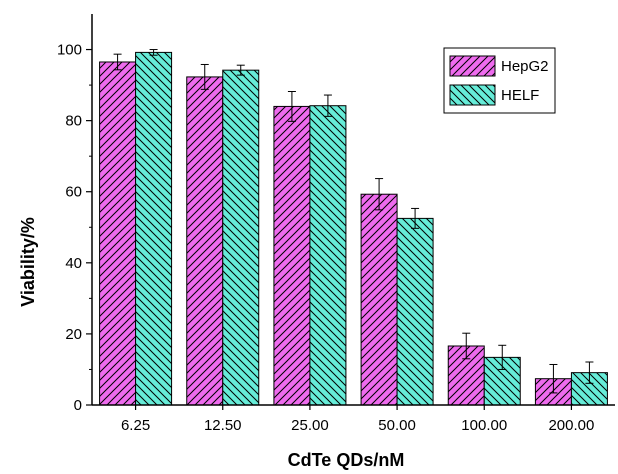 The width and height of the screenshot is (618, 474). Describe the element at coordinates (73, 192) in the screenshot. I see `y-tick-label-60: 60` at that location.